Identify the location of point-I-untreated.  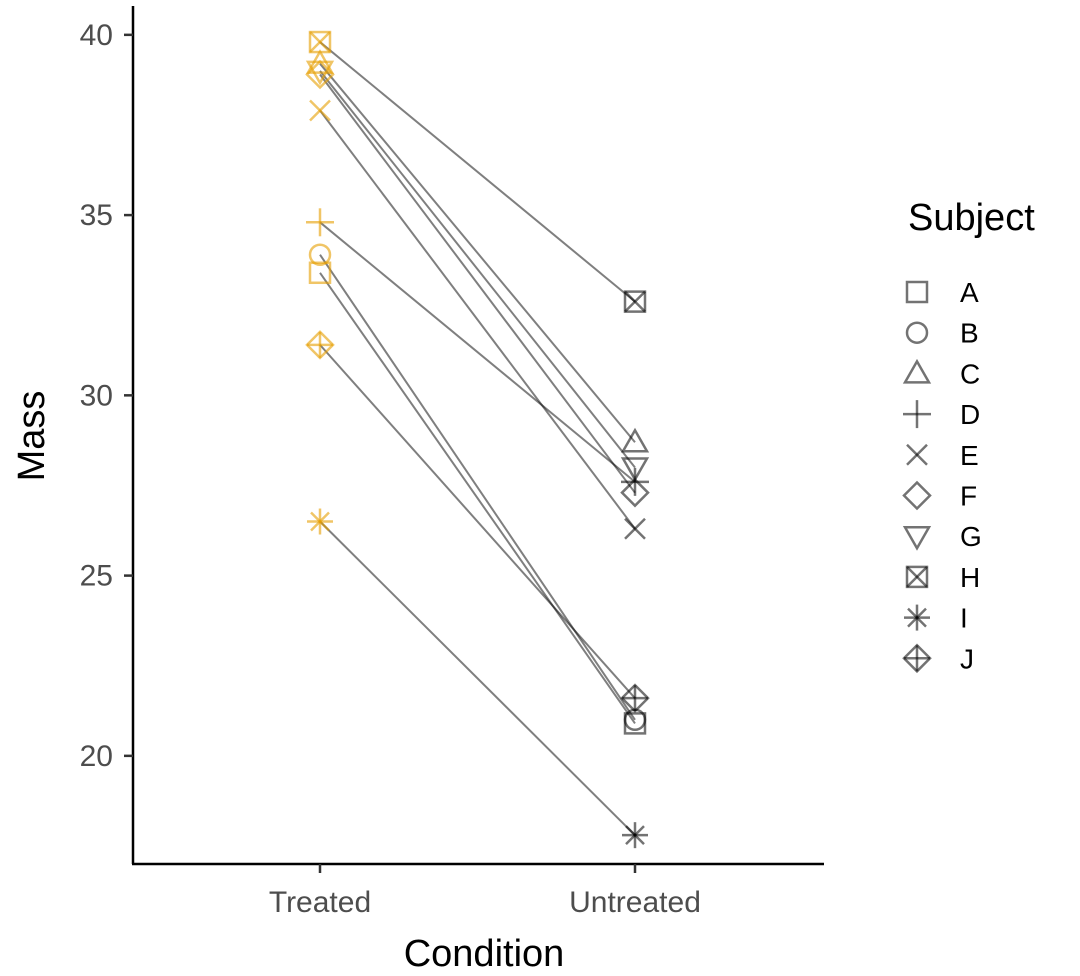
(635, 835).